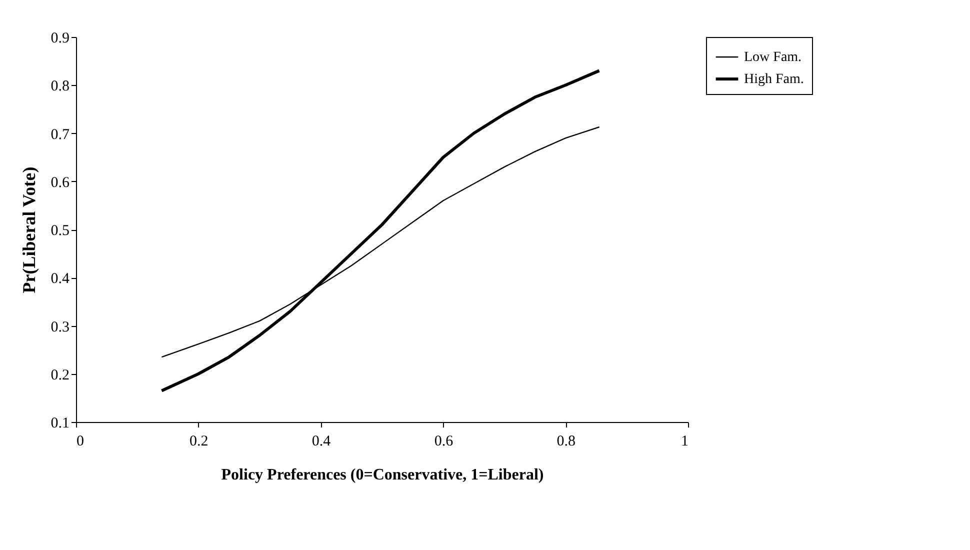 The width and height of the screenshot is (970, 550). What do you see at coordinates (382, 475) in the screenshot?
I see `x-axis-title: Policy Preferences (0=Conservative, 1=Liberal)` at bounding box center [382, 475].